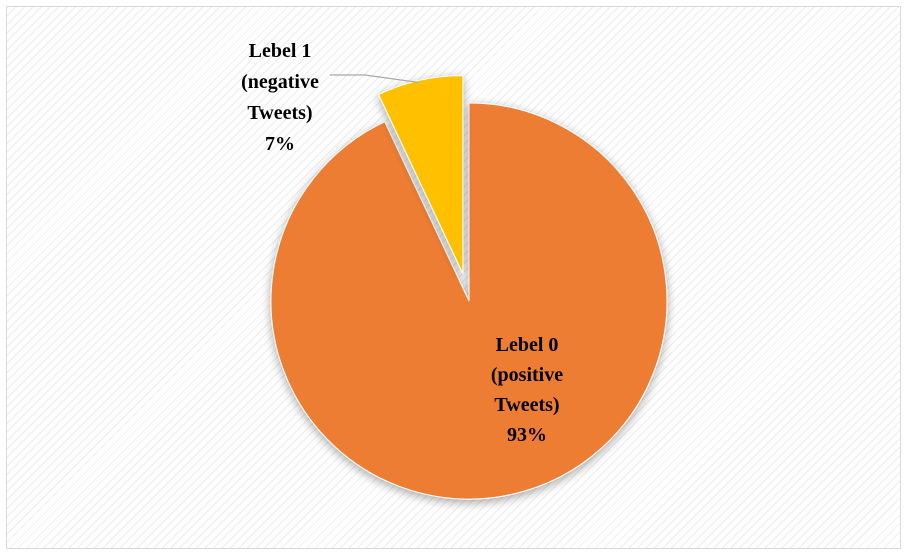 This screenshot has height=557, width=909. Describe the element at coordinates (527, 375) in the screenshot. I see `slice-label-line: (positive` at that location.